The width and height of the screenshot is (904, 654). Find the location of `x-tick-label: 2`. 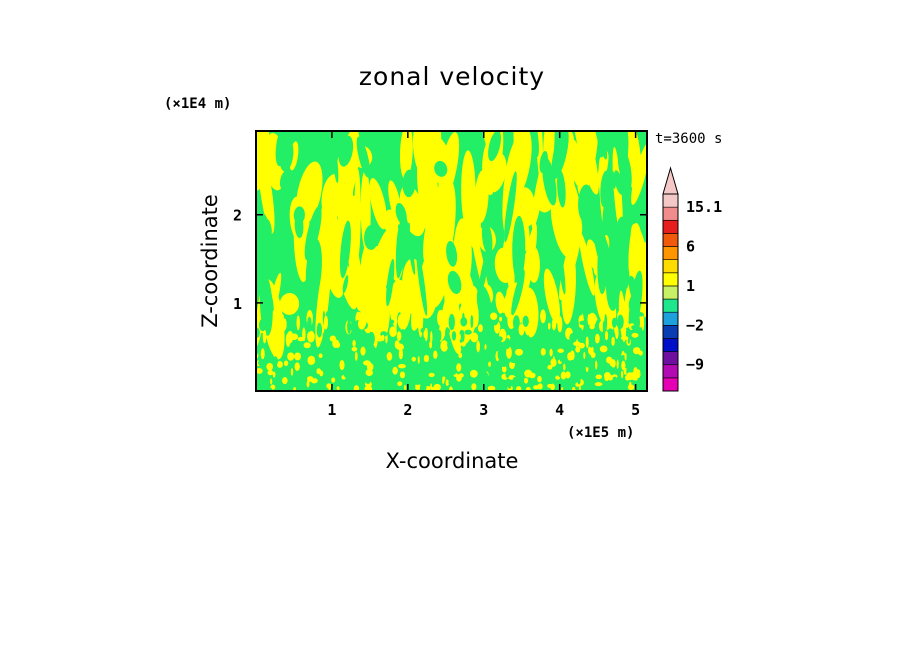

x-tick-label: 2 is located at coordinates (407, 410).